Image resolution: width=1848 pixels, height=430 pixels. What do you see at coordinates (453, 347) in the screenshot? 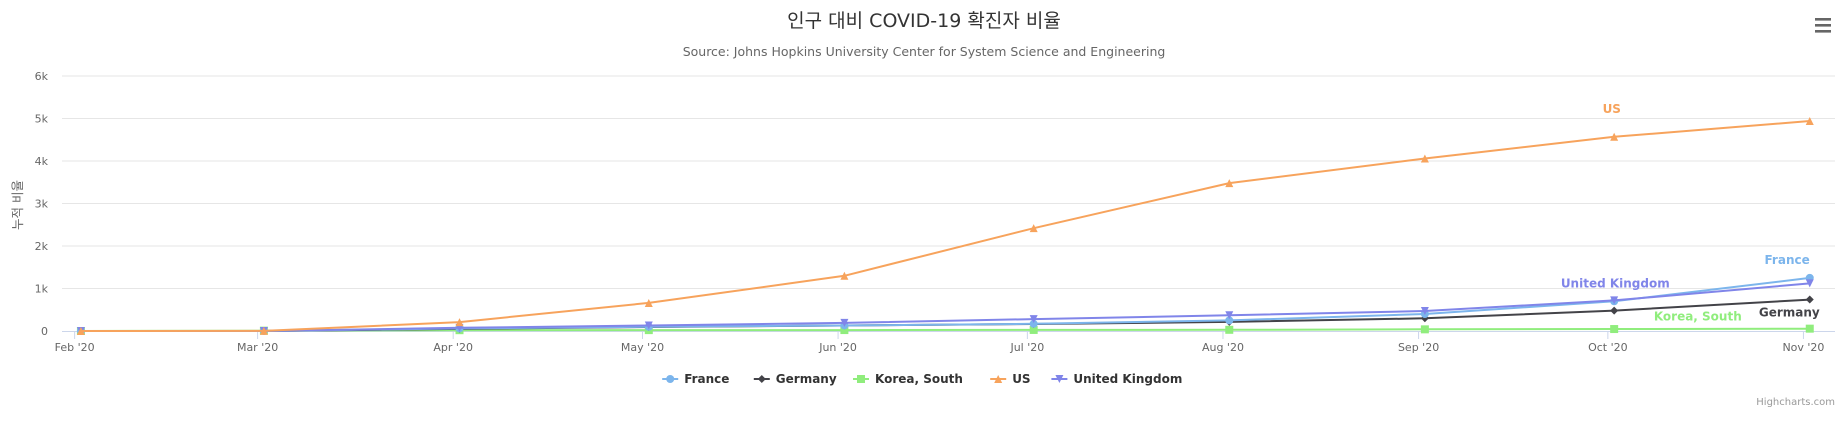
I see `x-tick-label: Apr '20` at bounding box center [453, 347].